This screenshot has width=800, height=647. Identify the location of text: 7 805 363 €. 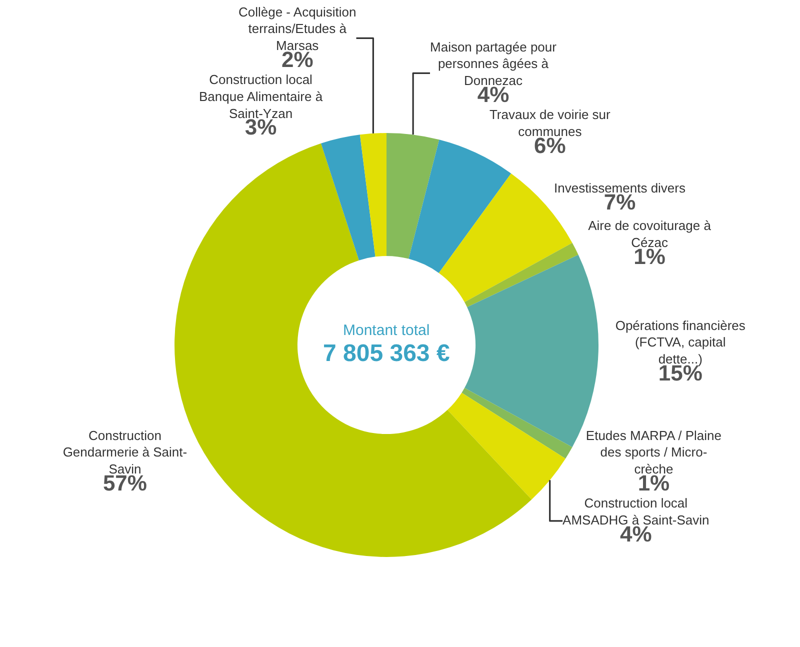
(386, 353).